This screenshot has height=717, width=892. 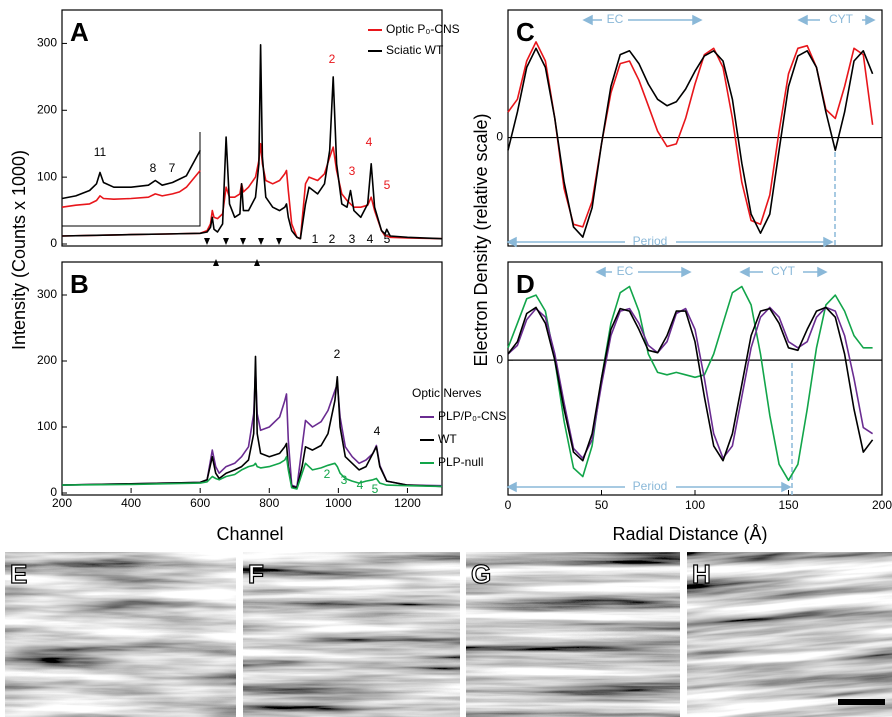 What do you see at coordinates (131, 503) in the screenshot?
I see `x-tick-label: 400` at bounding box center [131, 503].